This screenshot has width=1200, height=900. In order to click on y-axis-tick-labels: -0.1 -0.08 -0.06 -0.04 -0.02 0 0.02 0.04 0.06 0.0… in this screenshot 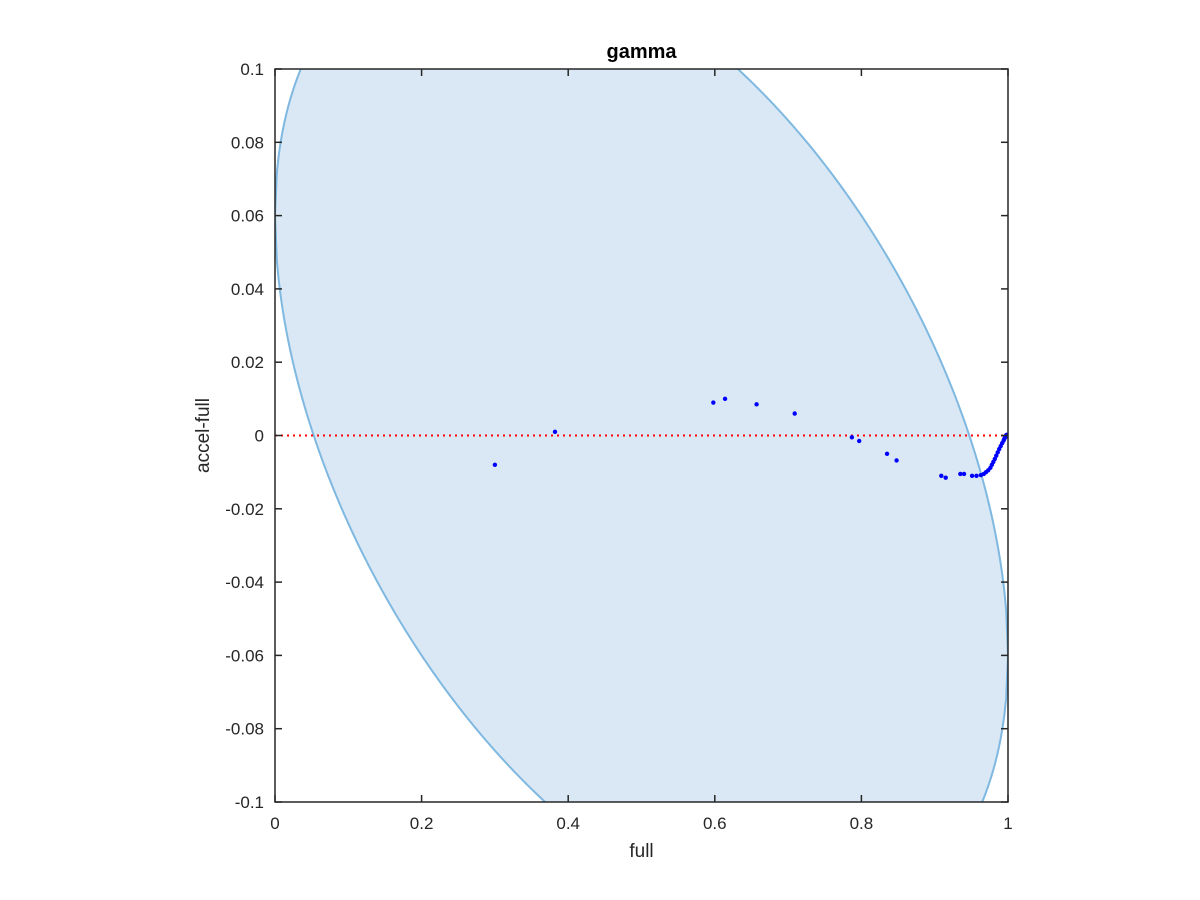, I will do `click(244, 436)`.